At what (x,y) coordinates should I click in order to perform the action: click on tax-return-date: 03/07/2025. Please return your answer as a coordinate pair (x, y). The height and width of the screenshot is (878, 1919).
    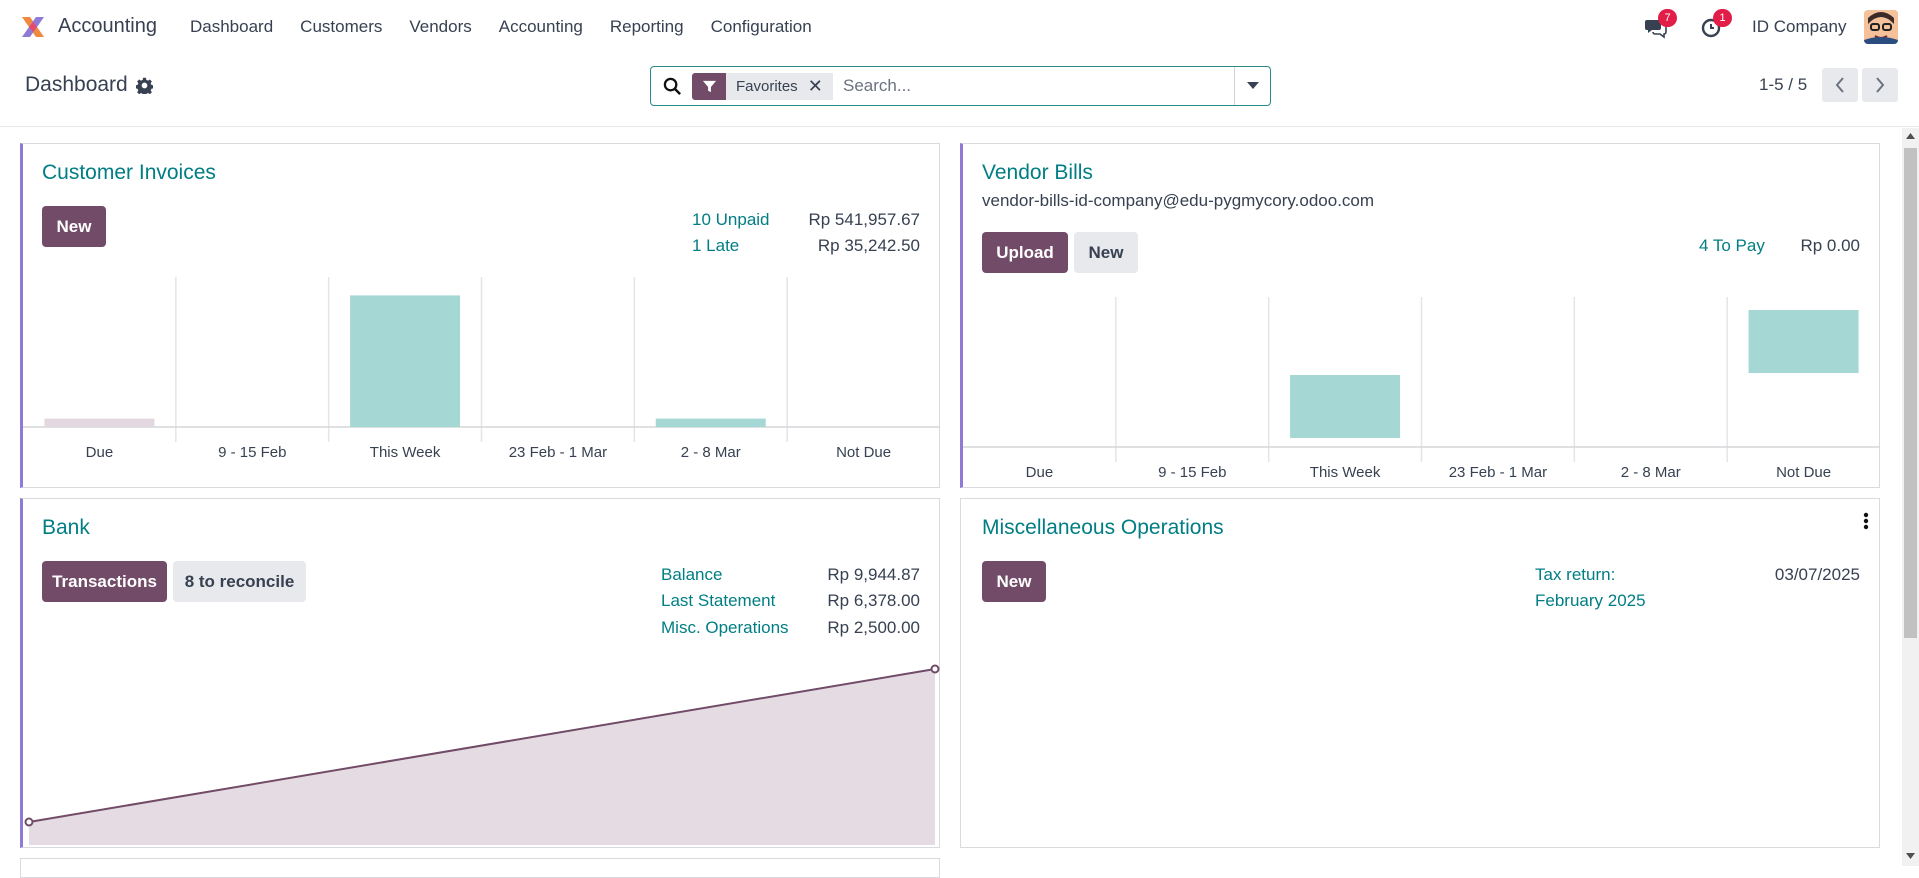
    Looking at the image, I should click on (1817, 574).